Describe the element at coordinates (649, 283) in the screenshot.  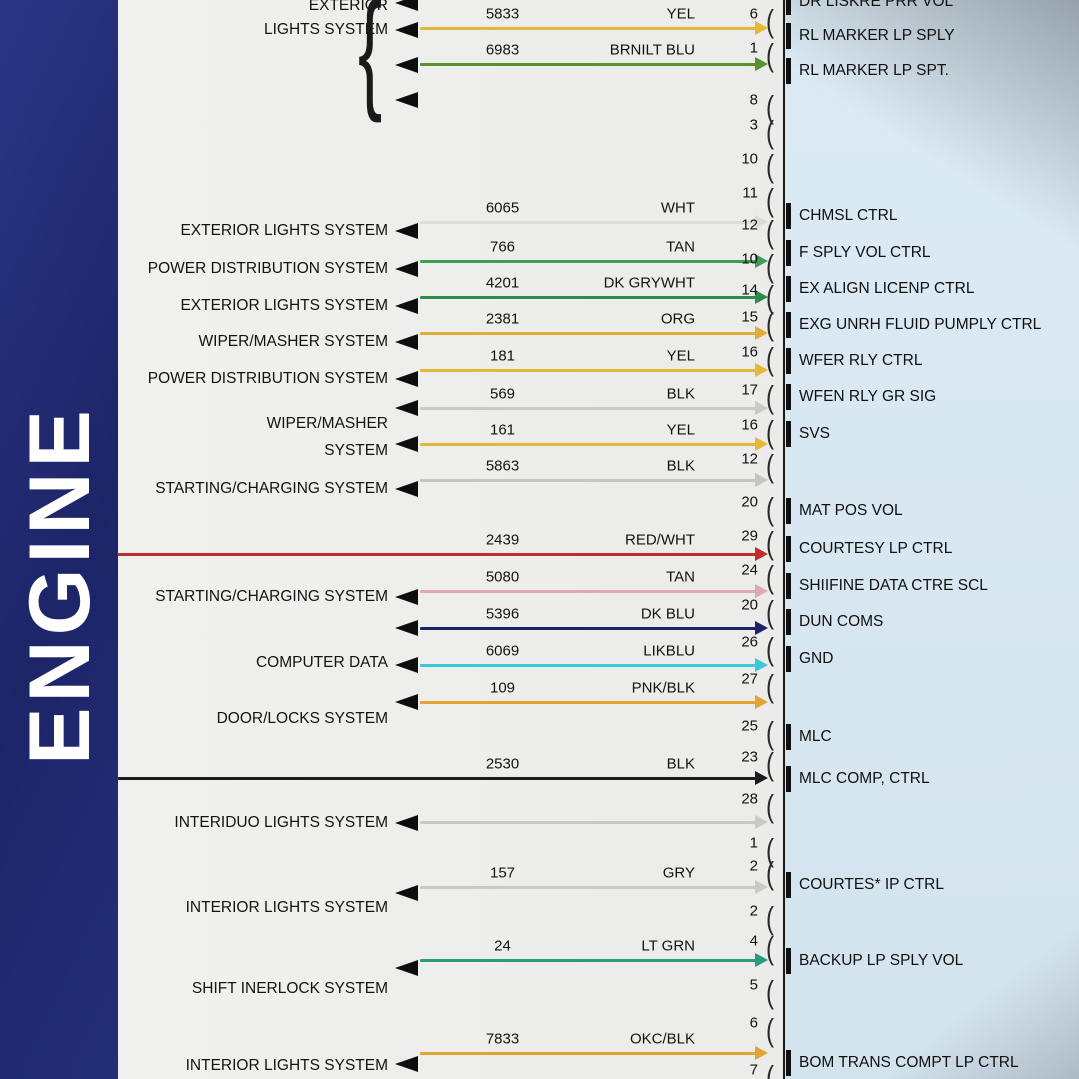
I see `wire-color-code: DK GRYWHT` at that location.